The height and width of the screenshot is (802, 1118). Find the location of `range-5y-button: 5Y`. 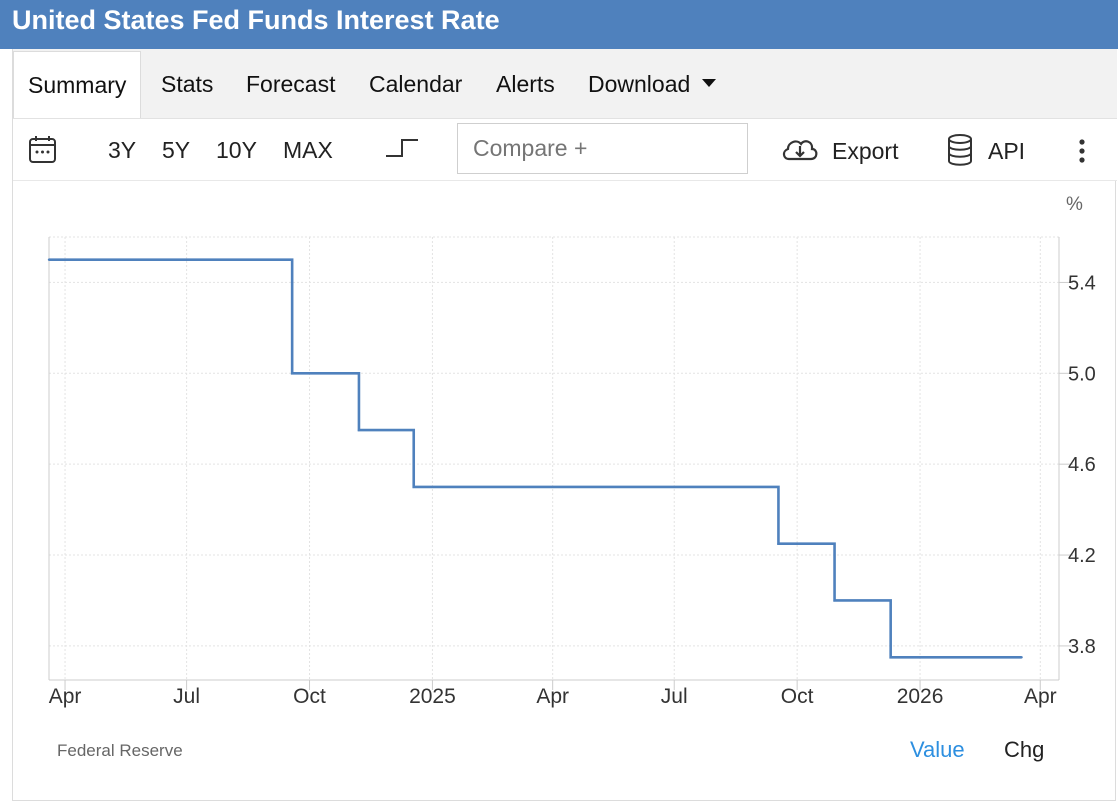

range-5y-button: 5Y is located at coordinates (176, 150).